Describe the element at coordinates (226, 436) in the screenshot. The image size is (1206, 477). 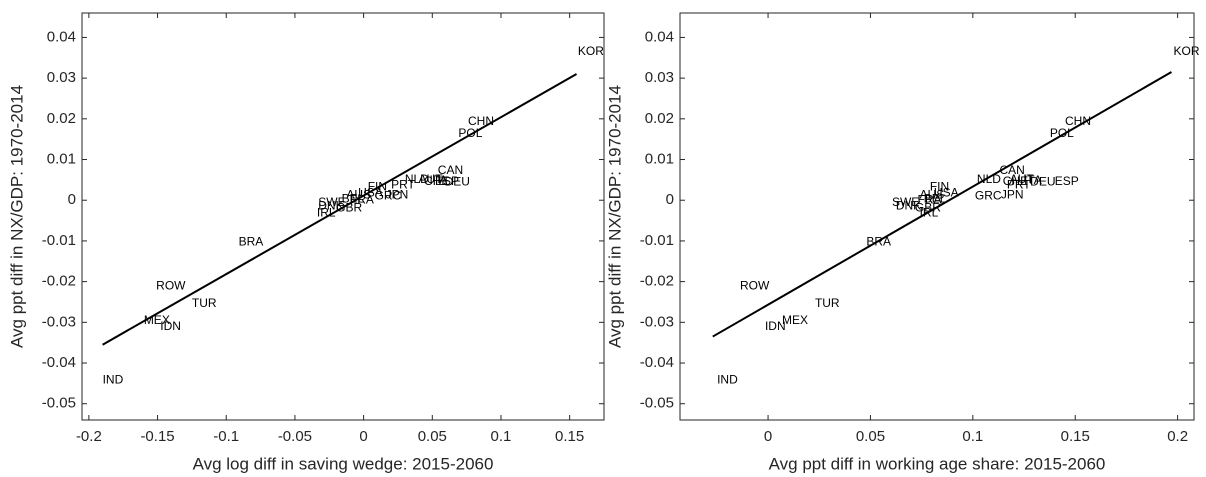
I see `x-tick-label: -0.1` at that location.